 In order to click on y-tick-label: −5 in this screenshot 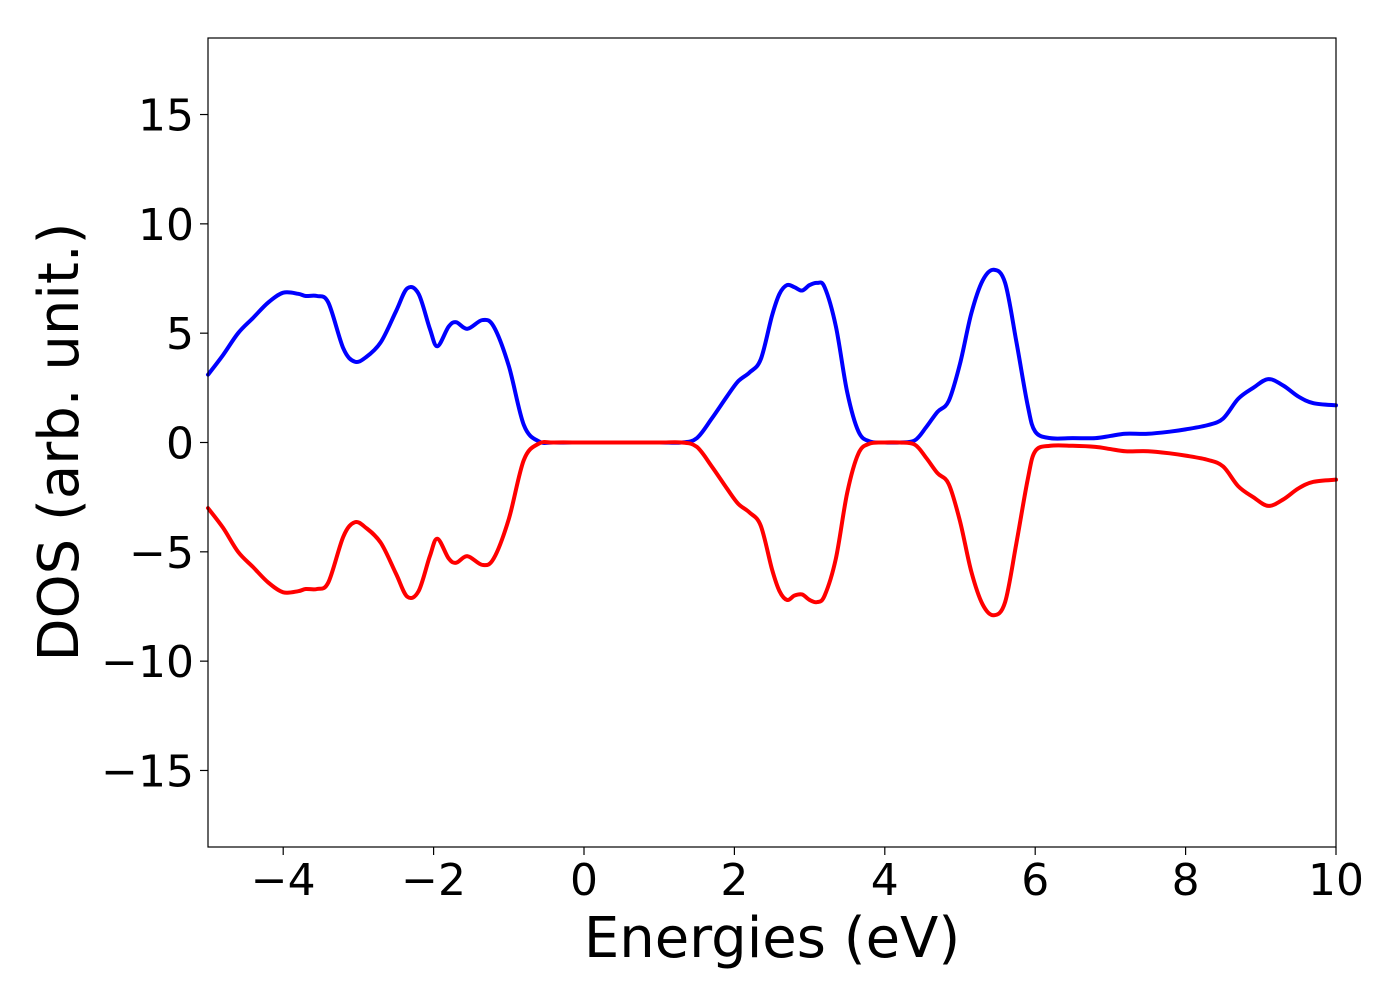, I will do `click(161, 553)`.